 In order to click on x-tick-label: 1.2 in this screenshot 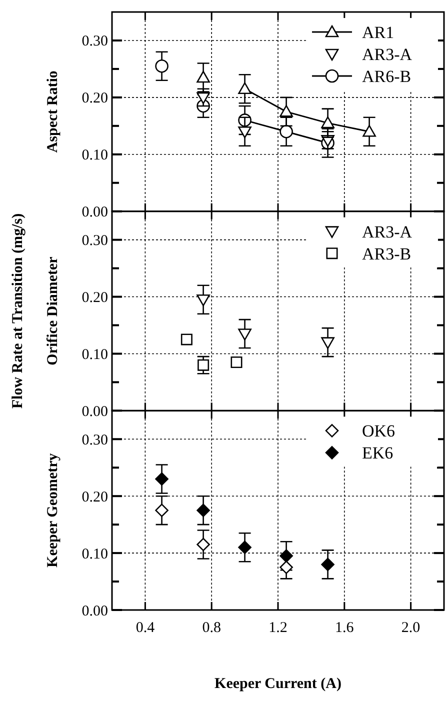, I will do `click(278, 628)`.